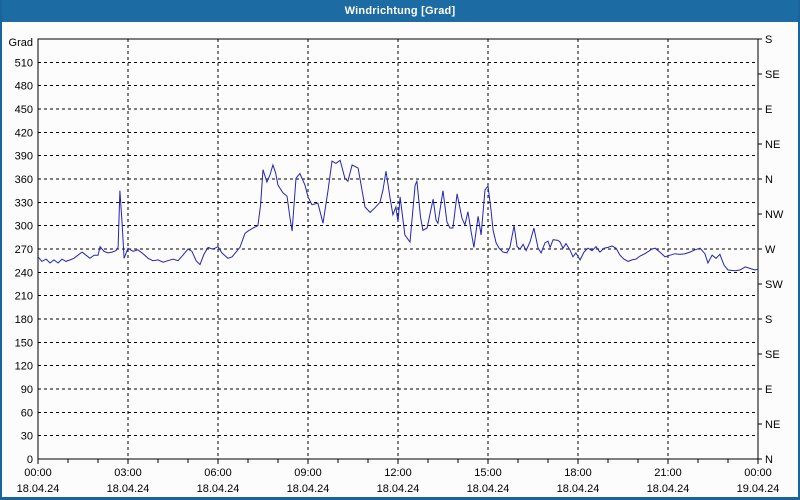  What do you see at coordinates (24, 343) in the screenshot?
I see `y-tick-label: 150` at bounding box center [24, 343].